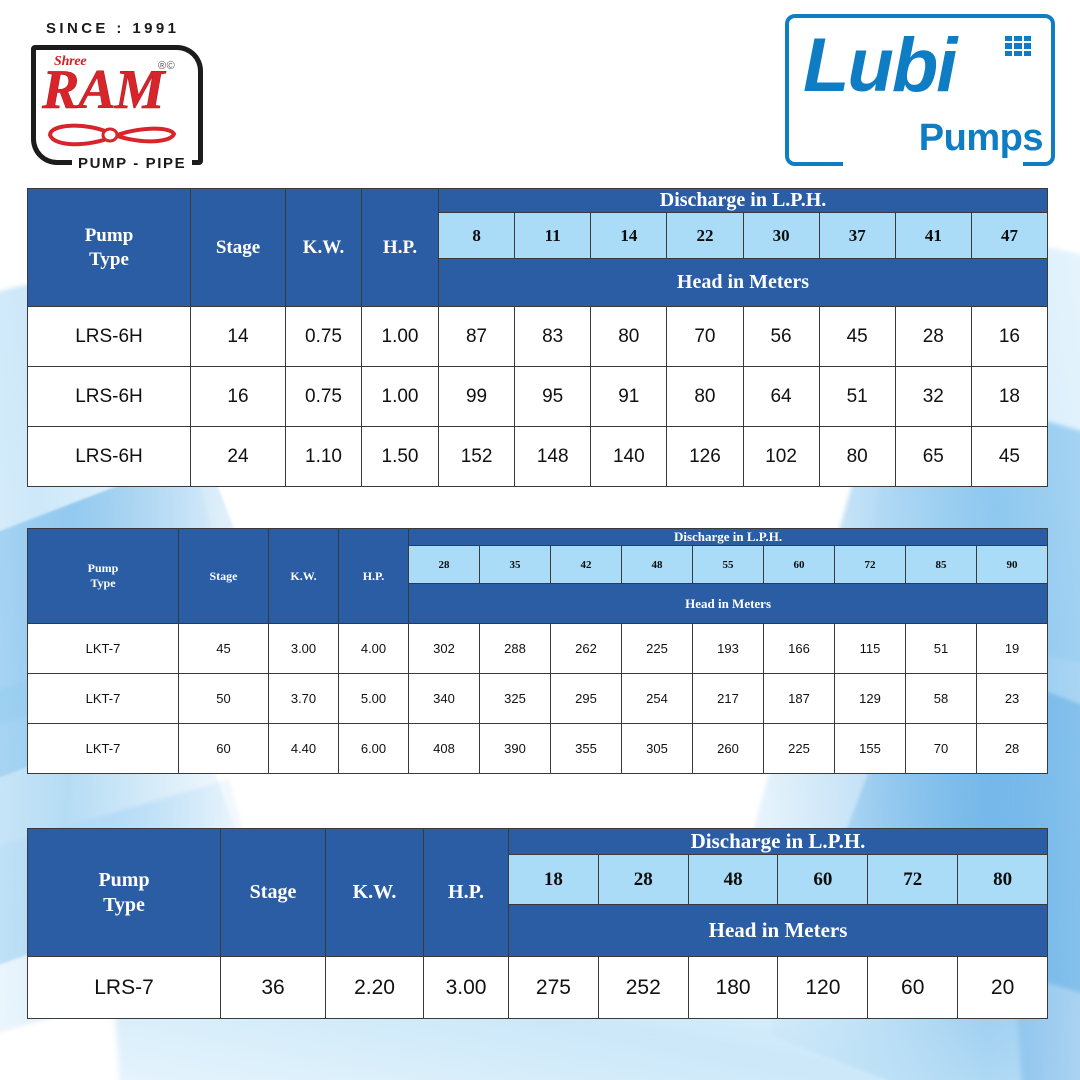  I want to click on cell-head-meters: 155, so click(870, 748).